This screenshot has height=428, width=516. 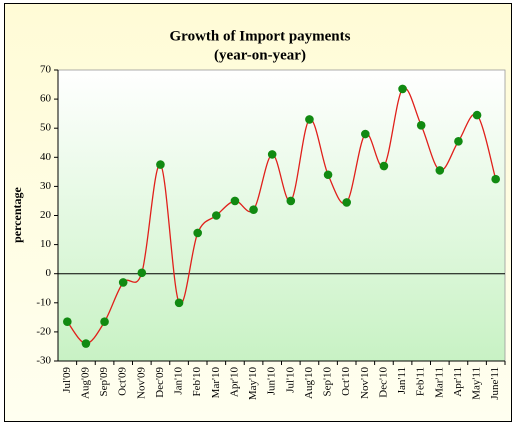 I want to click on x-tick-label: Jul'09, so click(x=67, y=380).